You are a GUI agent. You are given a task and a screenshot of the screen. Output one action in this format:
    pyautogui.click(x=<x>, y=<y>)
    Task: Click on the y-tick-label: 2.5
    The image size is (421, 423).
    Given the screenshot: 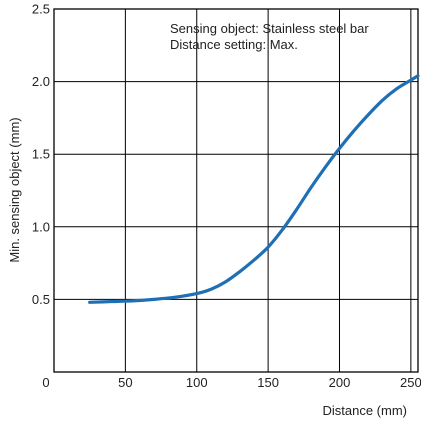 What is the action you would take?
    pyautogui.click(x=41, y=9)
    